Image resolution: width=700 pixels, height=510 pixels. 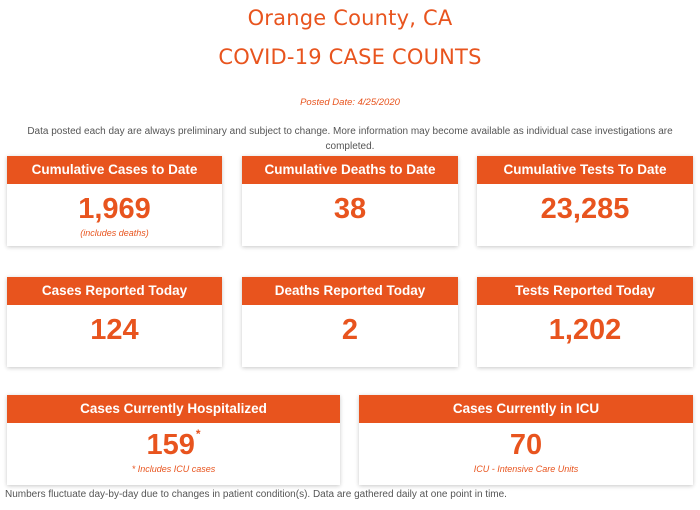 I want to click on stat-value: 1,969, so click(x=114, y=209).